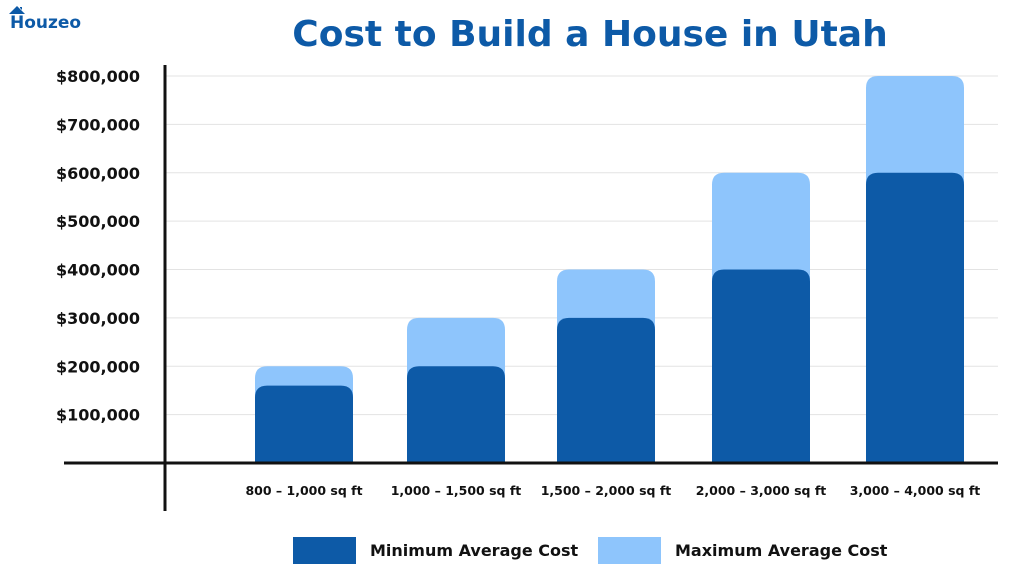 Image resolution: width=1024 pixels, height=576 pixels. Describe the element at coordinates (98, 415) in the screenshot. I see `y-tick-label: $100,000` at that location.